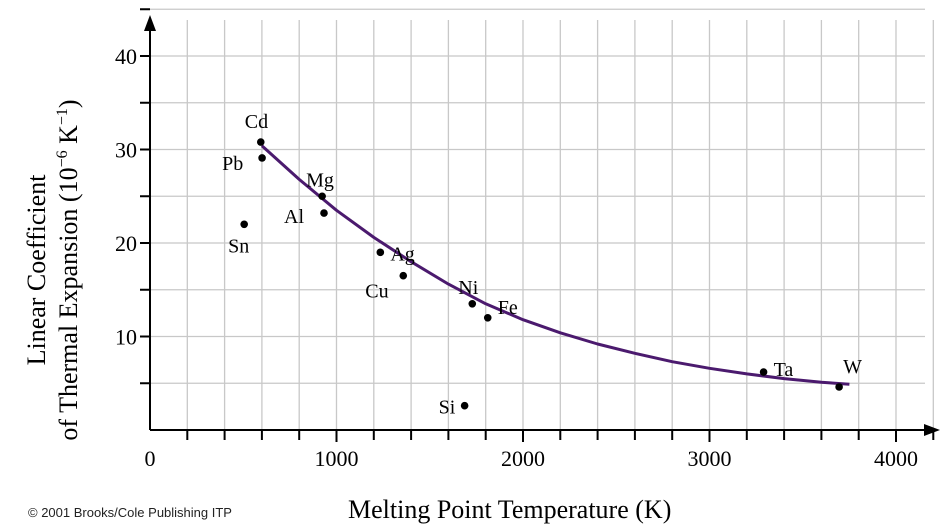  Describe the element at coordinates (710, 458) in the screenshot. I see `x-tick-label: 3000` at that location.